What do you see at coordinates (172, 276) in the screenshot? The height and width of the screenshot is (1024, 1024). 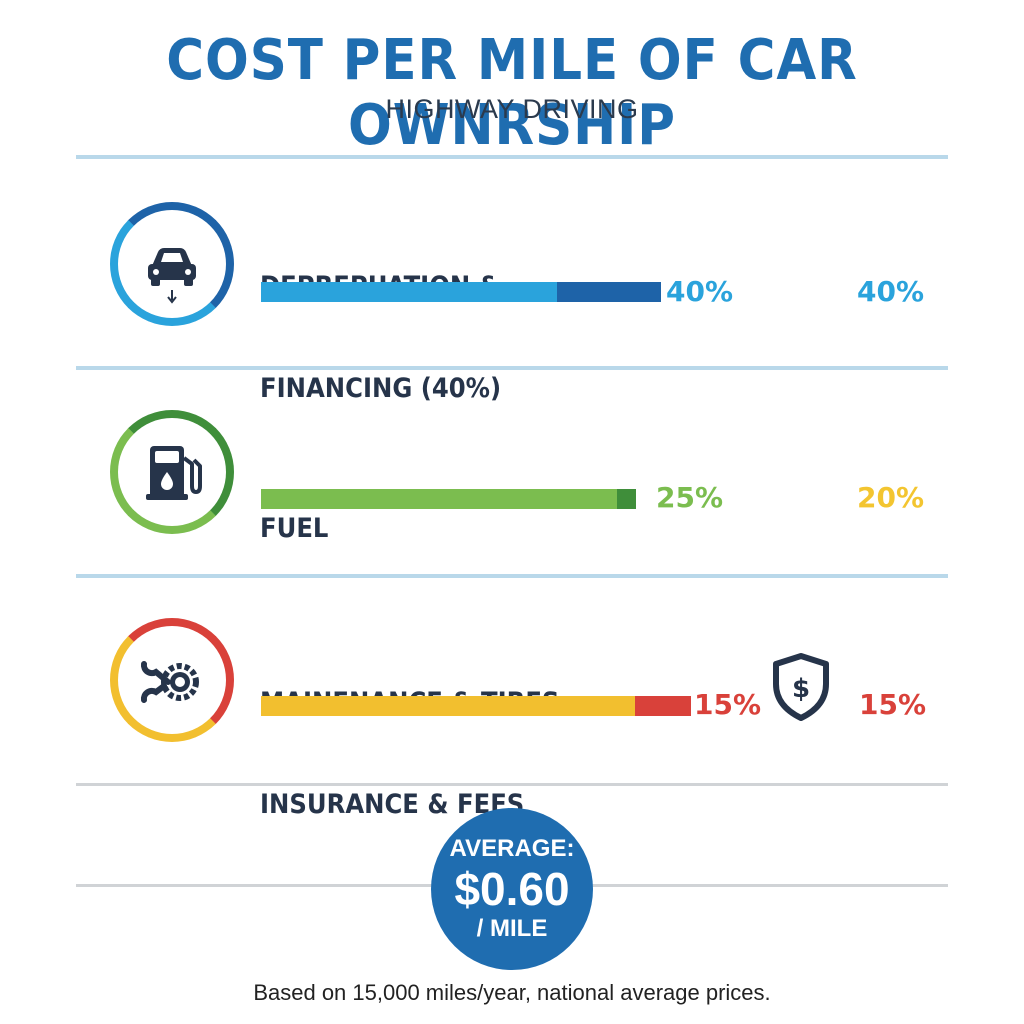 I see `car-icon` at bounding box center [172, 276].